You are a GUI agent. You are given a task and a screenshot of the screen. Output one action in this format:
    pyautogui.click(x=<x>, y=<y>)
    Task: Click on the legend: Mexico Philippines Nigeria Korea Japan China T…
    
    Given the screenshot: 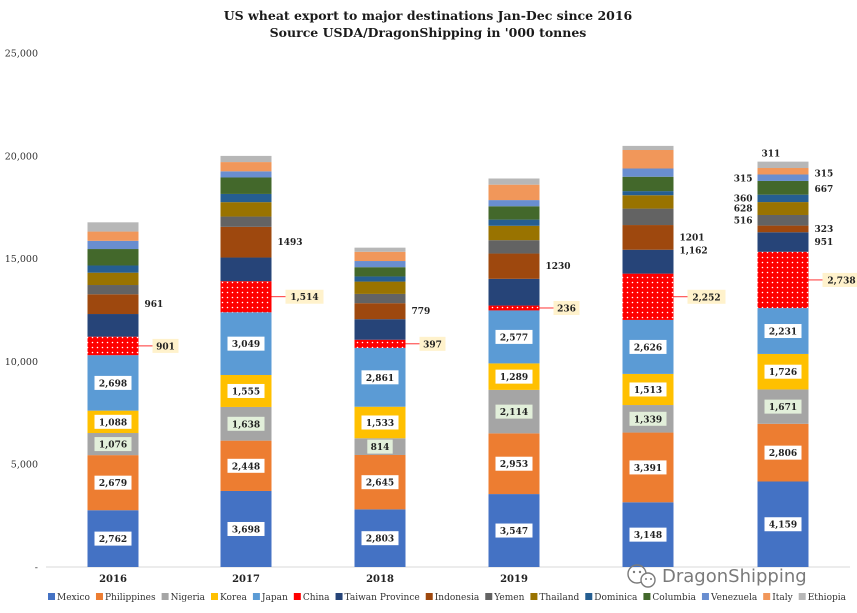 What is the action you would take?
    pyautogui.click(x=447, y=598)
    